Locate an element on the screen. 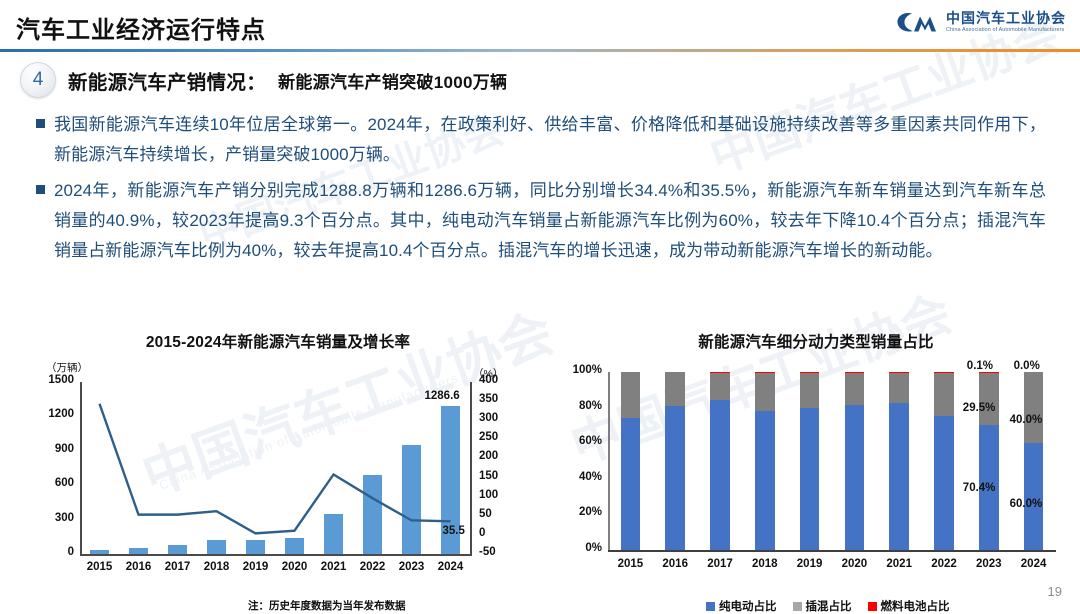  chart-title: 2015-2024年新能源汽车销量及增长率 is located at coordinates (278, 341).